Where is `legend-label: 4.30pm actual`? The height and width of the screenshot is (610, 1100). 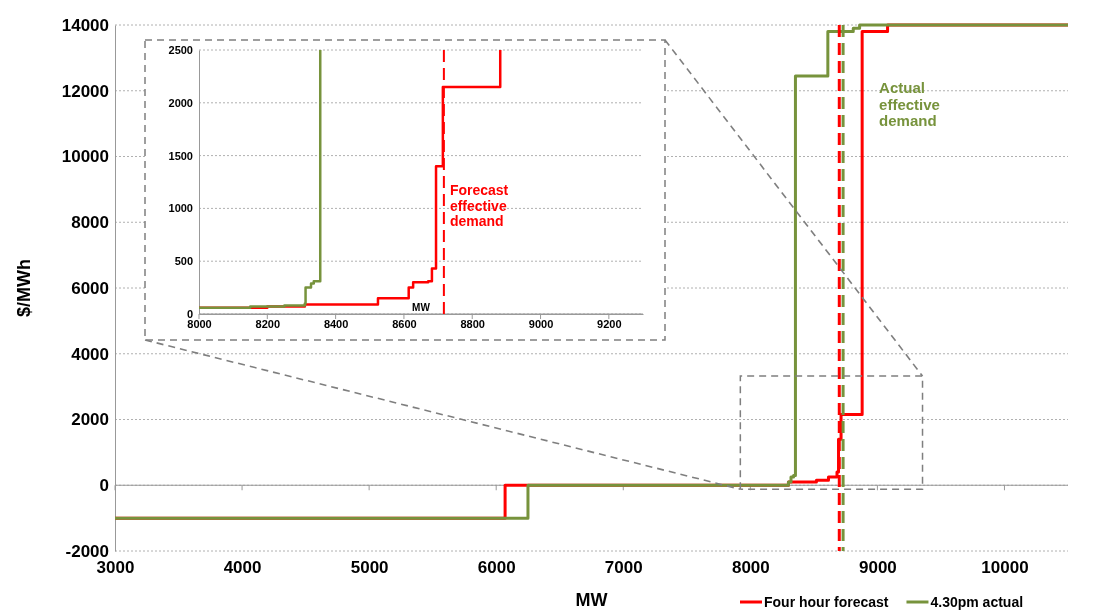 legend-label: 4.30pm actual is located at coordinates (977, 602).